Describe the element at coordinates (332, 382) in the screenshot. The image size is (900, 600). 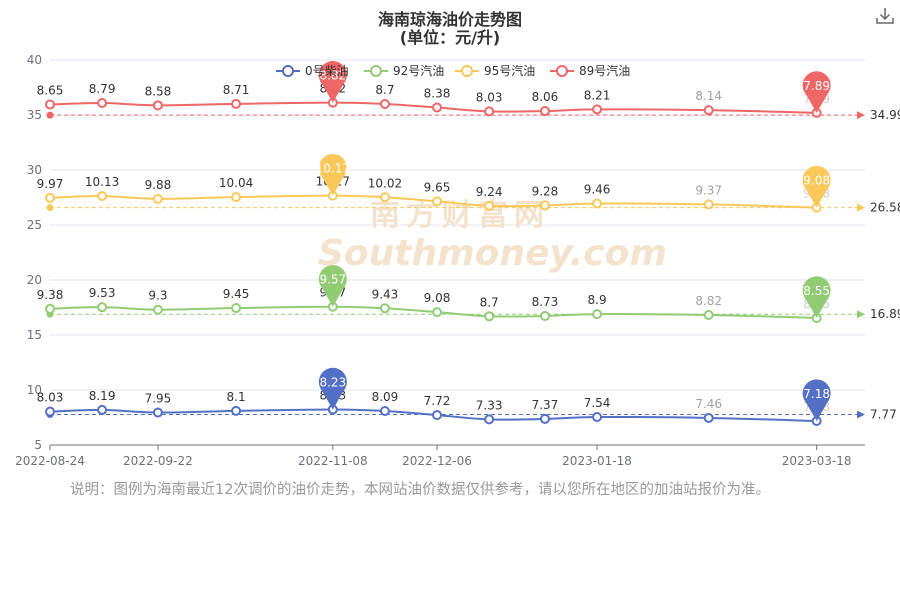
I see `markpoint-label: 8.23` at that location.